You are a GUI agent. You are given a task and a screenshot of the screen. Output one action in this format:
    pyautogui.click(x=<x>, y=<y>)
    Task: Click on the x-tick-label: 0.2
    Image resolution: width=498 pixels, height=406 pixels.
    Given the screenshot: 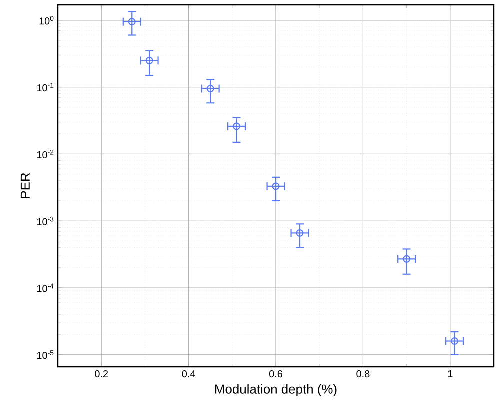 What is the action you would take?
    pyautogui.click(x=101, y=374)
    